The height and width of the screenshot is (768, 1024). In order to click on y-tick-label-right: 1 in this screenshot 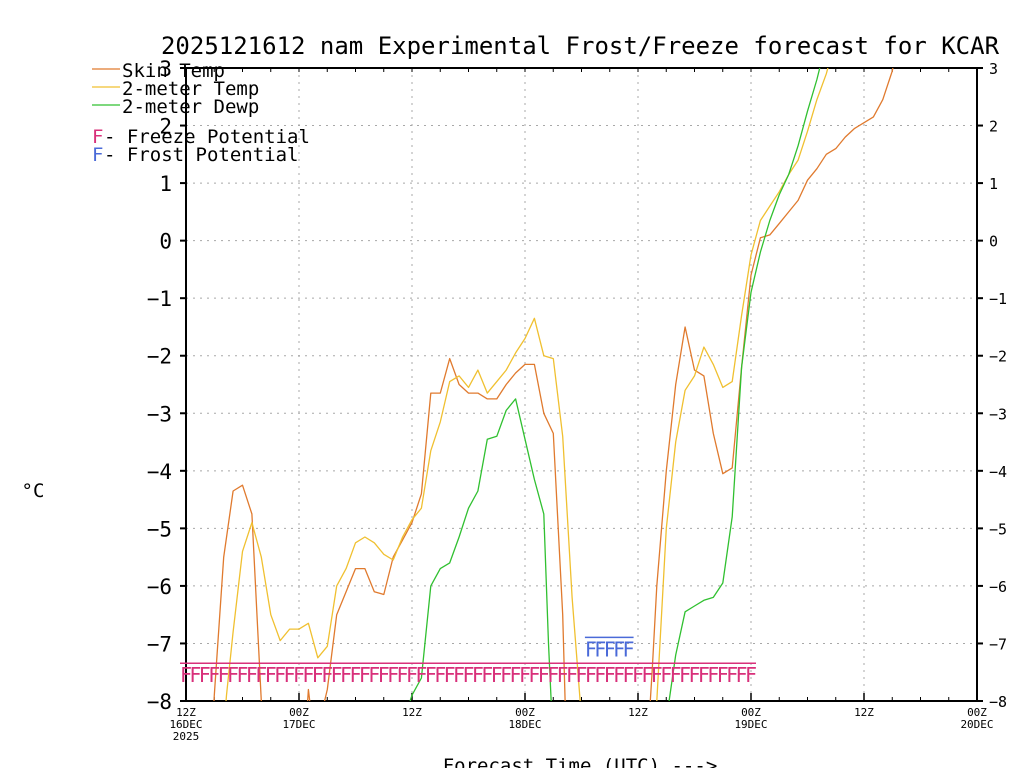, I will do `click(993, 184)`.